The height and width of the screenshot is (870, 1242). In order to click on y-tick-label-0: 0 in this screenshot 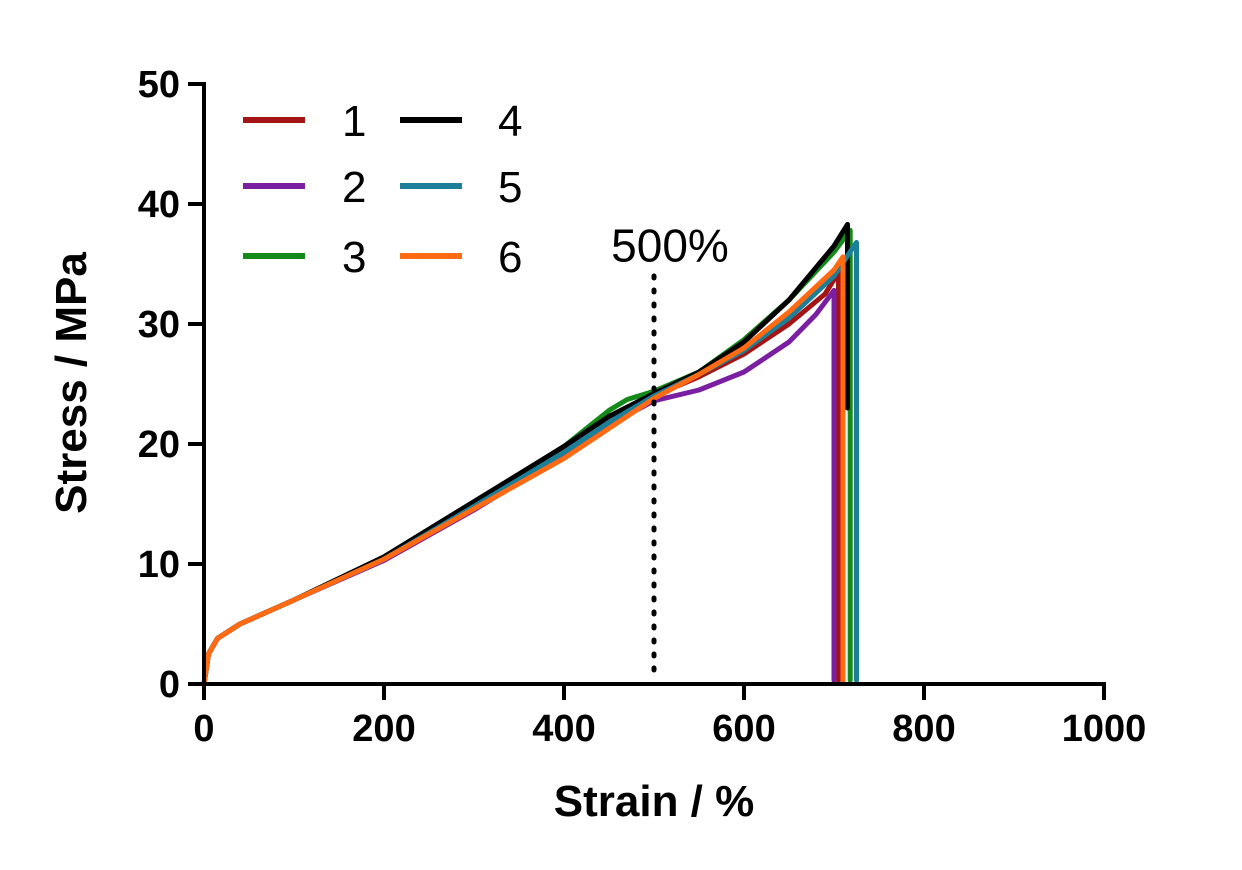, I will do `click(169, 685)`.